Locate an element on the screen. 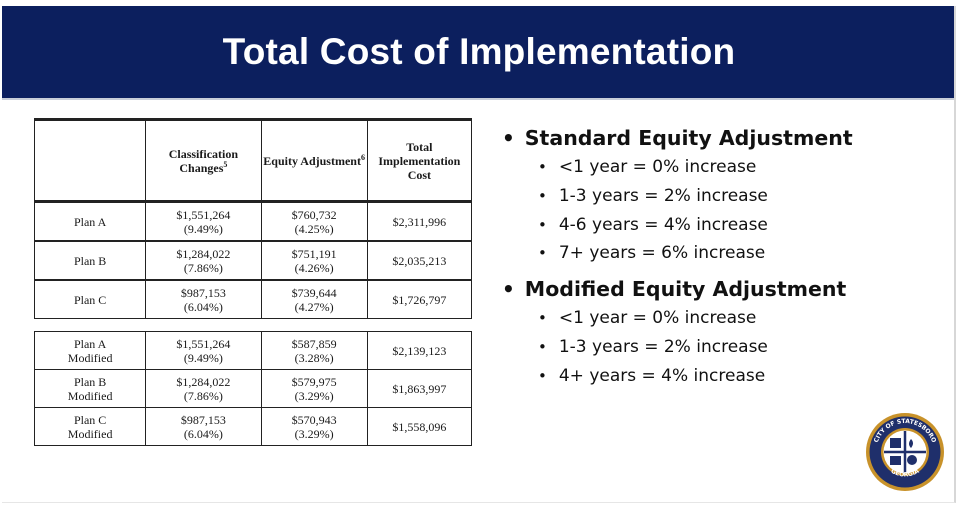 This screenshot has height=505, width=960. total-cell-value: $2,311,996 is located at coordinates (419, 221).